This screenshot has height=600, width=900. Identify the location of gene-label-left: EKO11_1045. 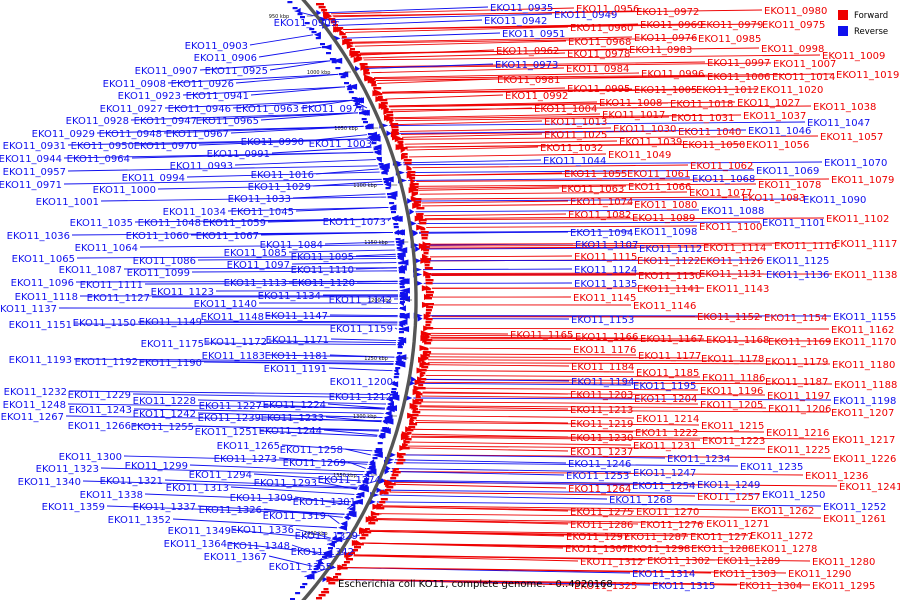
(262, 212).